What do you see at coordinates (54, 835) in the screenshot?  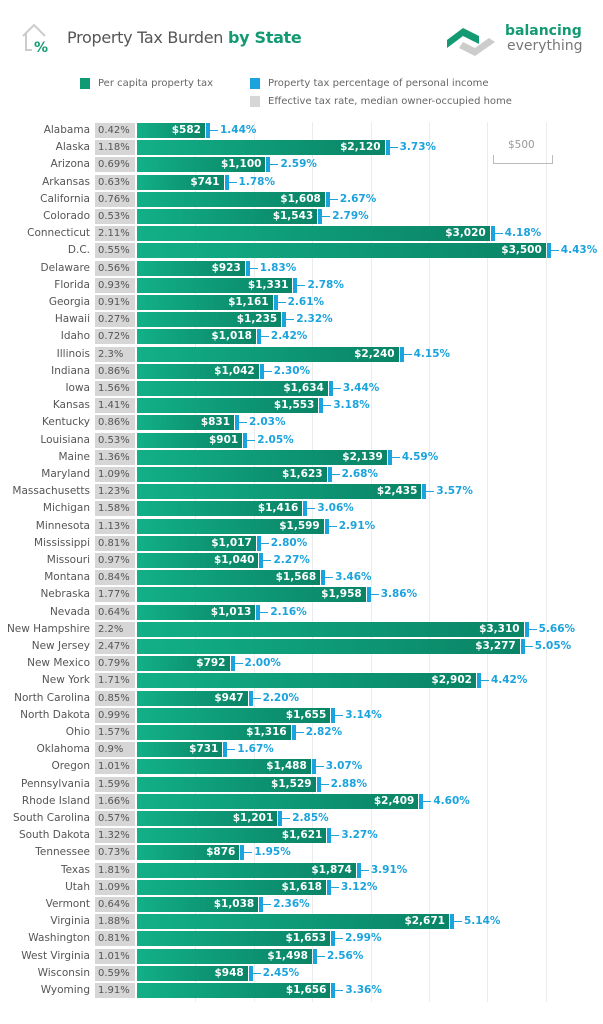 I see `state-label: South Dakota` at bounding box center [54, 835].